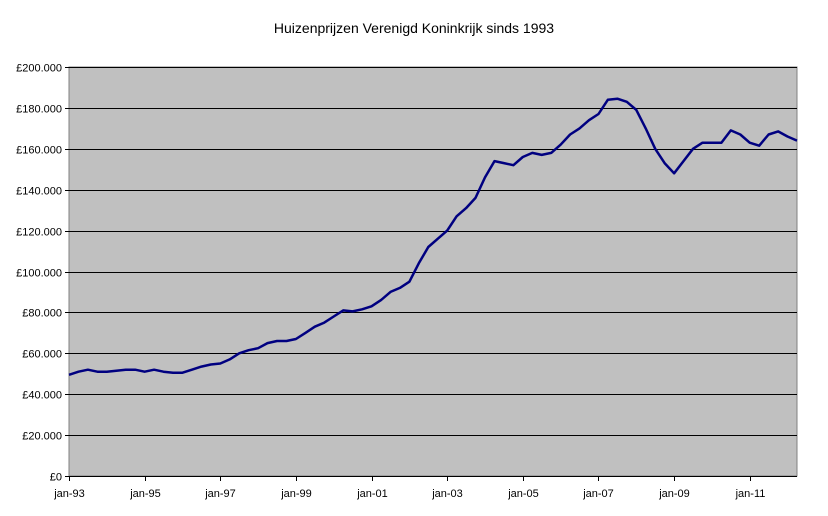 Image resolution: width=828 pixels, height=516 pixels. What do you see at coordinates (39, 110) in the screenshot?
I see `y-tick-label: £180.000` at bounding box center [39, 110].